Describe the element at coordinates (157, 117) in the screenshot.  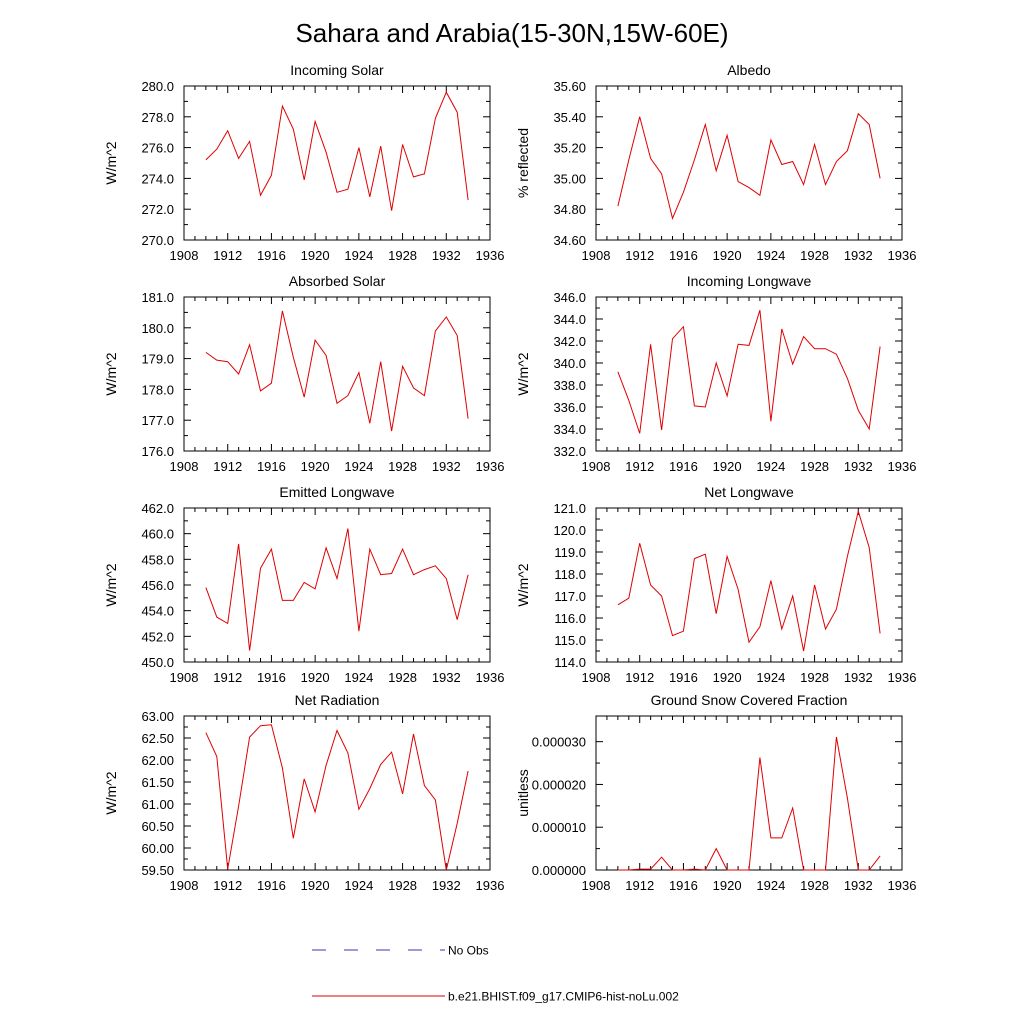
I see `y-tick-label: 278.0` at that location.